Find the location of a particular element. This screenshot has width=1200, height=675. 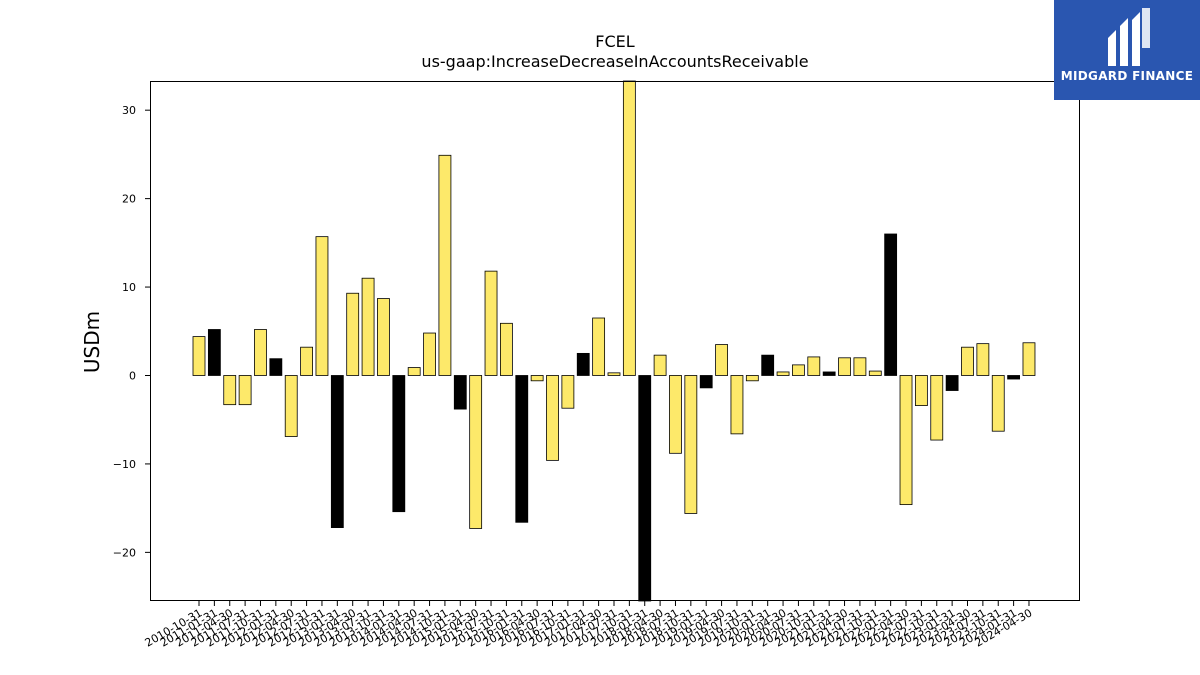

chart-title: FCEL is located at coordinates (615, 41).